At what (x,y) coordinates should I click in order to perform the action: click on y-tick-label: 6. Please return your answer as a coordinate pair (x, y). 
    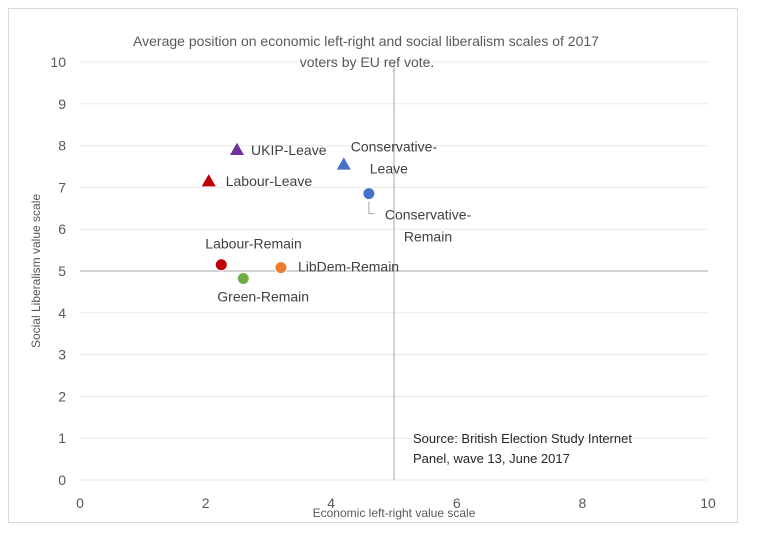
    Looking at the image, I should click on (62, 229).